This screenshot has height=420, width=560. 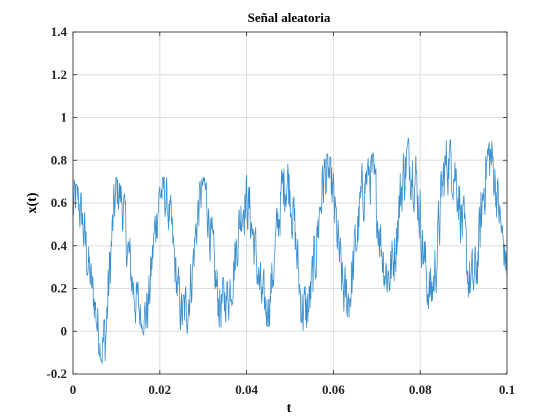 What do you see at coordinates (289, 17) in the screenshot?
I see `chart-title: Señal aleatoria` at bounding box center [289, 17].